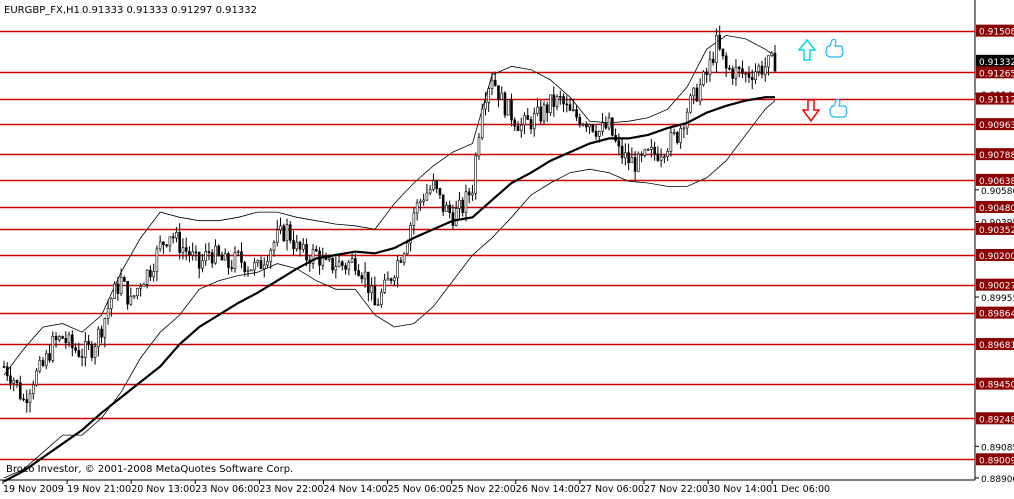  I want to click on price-tick-label: 0.90352, so click(996, 231).